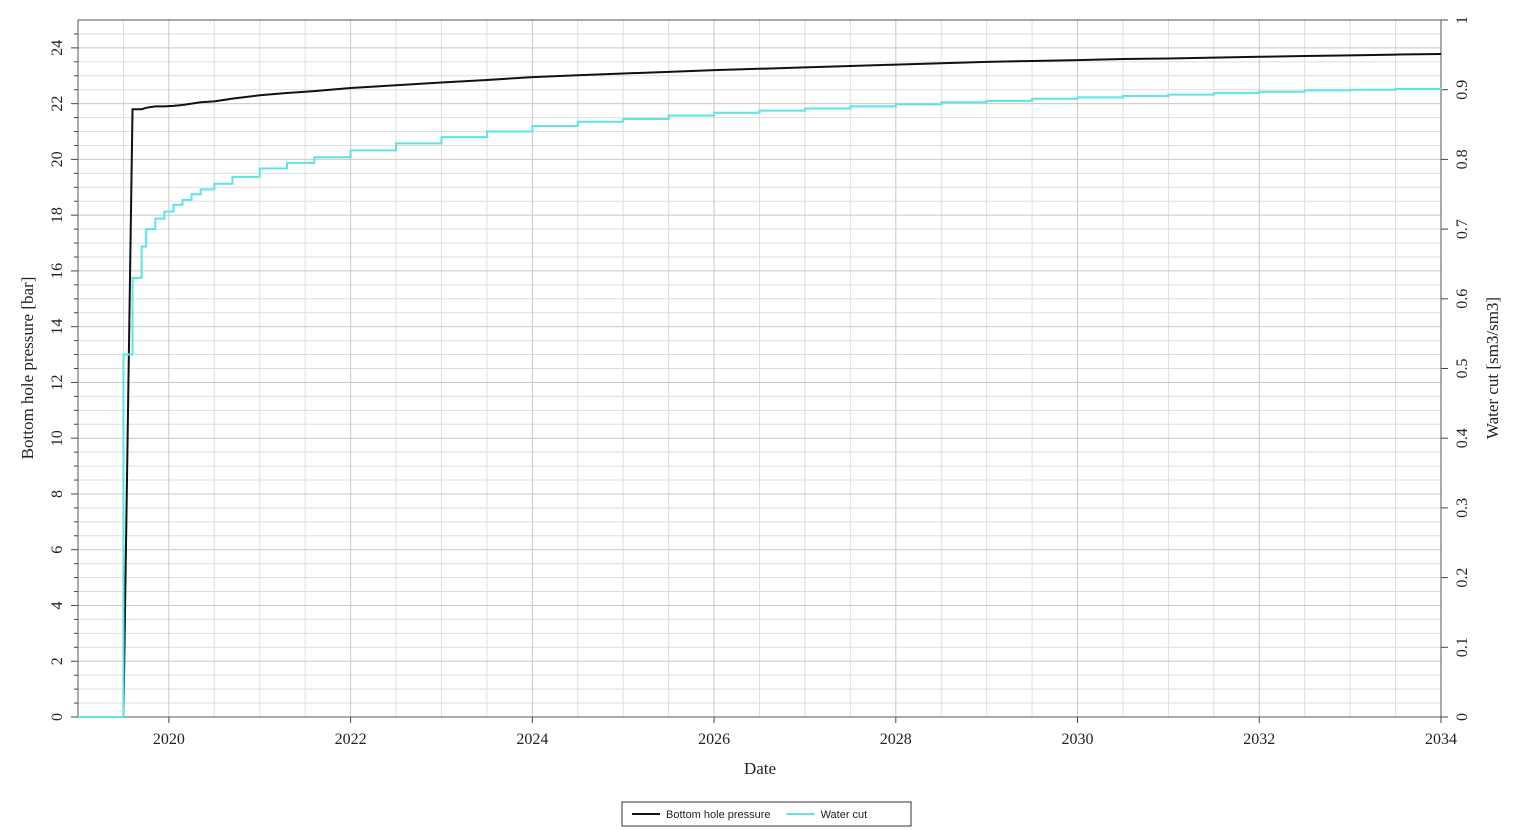 This screenshot has height=830, width=1518. What do you see at coordinates (844, 815) in the screenshot?
I see `legend-label: Water cut` at bounding box center [844, 815].